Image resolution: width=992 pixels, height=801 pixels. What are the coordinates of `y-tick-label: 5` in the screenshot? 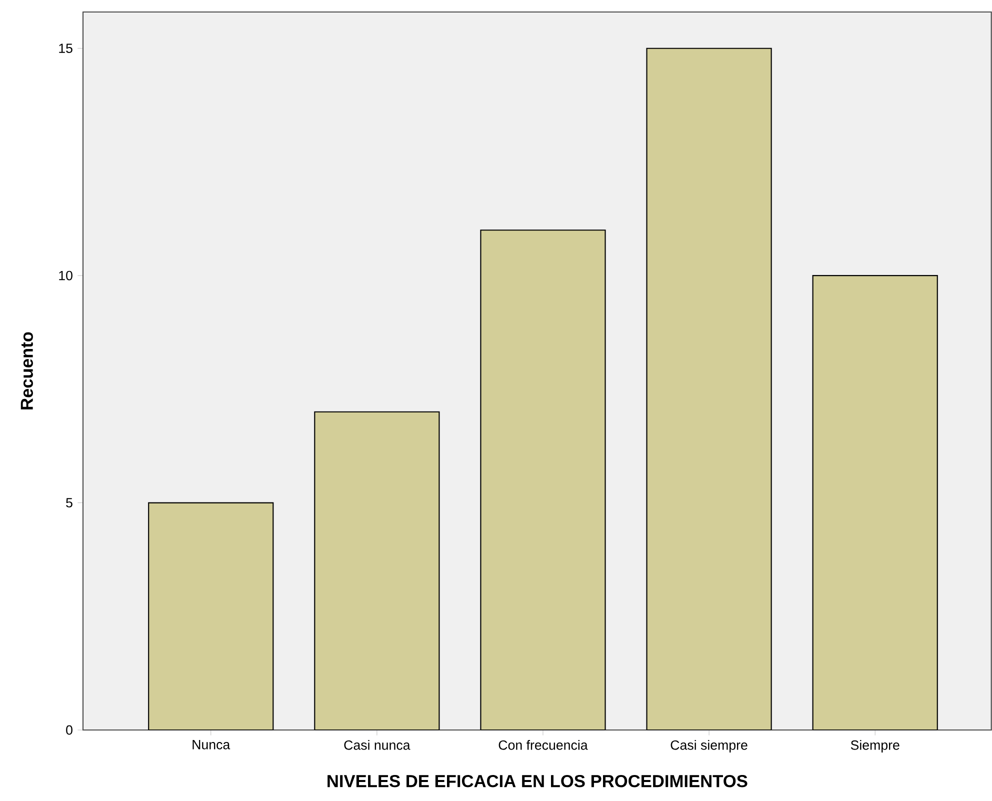 It's located at (69, 503).